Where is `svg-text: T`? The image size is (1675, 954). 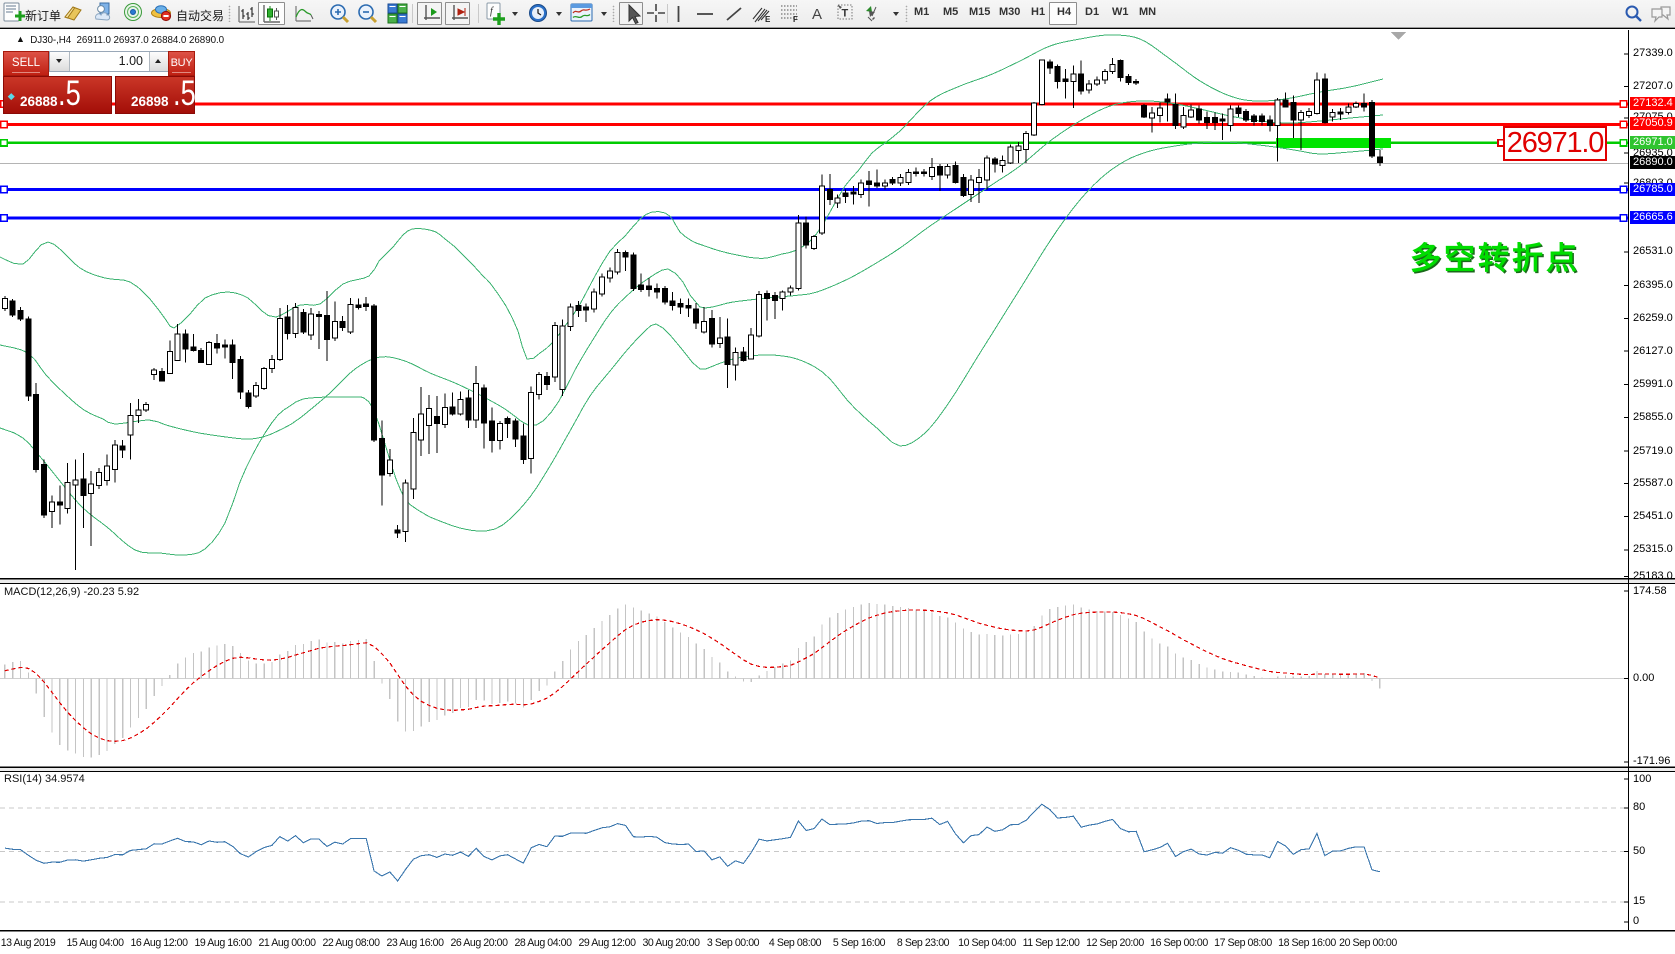
svg-text: T is located at coordinates (845, 14).